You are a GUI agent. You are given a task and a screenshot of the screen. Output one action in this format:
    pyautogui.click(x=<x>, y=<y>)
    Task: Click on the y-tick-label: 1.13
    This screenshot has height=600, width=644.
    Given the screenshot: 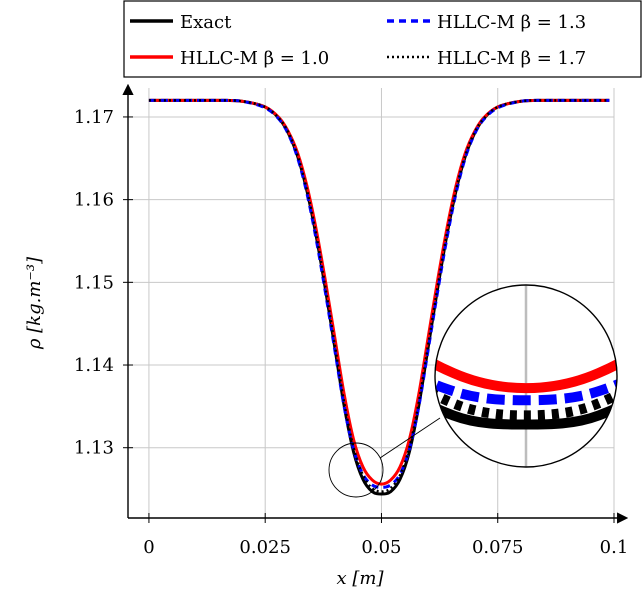 What is the action you would take?
    pyautogui.click(x=94, y=448)
    